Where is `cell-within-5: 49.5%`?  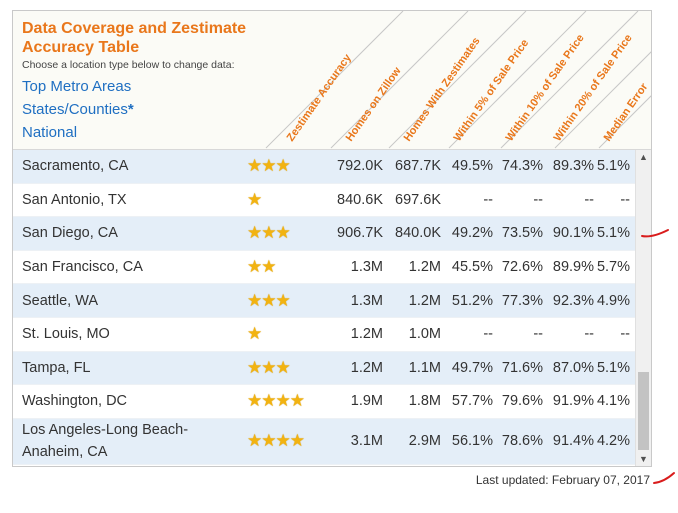
cell-within-5: 49.5% is located at coordinates (472, 166).